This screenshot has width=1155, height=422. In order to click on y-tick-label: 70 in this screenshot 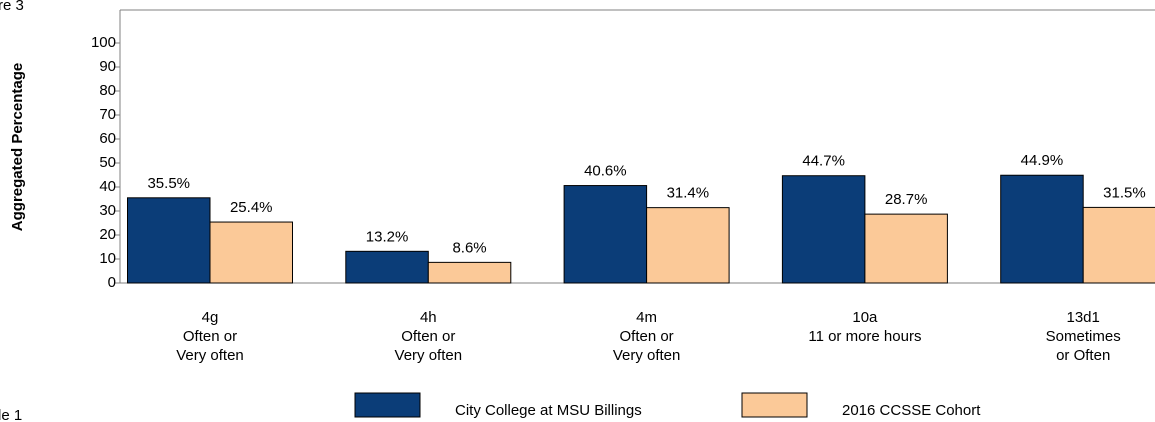, I will do `click(107, 114)`.